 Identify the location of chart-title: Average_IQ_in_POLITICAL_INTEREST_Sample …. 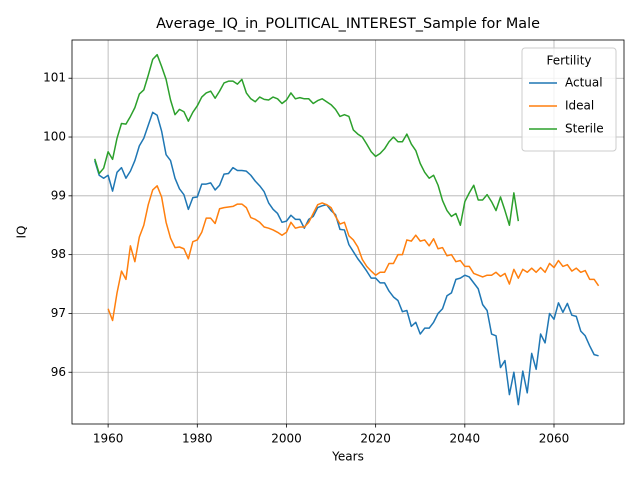
(348, 24).